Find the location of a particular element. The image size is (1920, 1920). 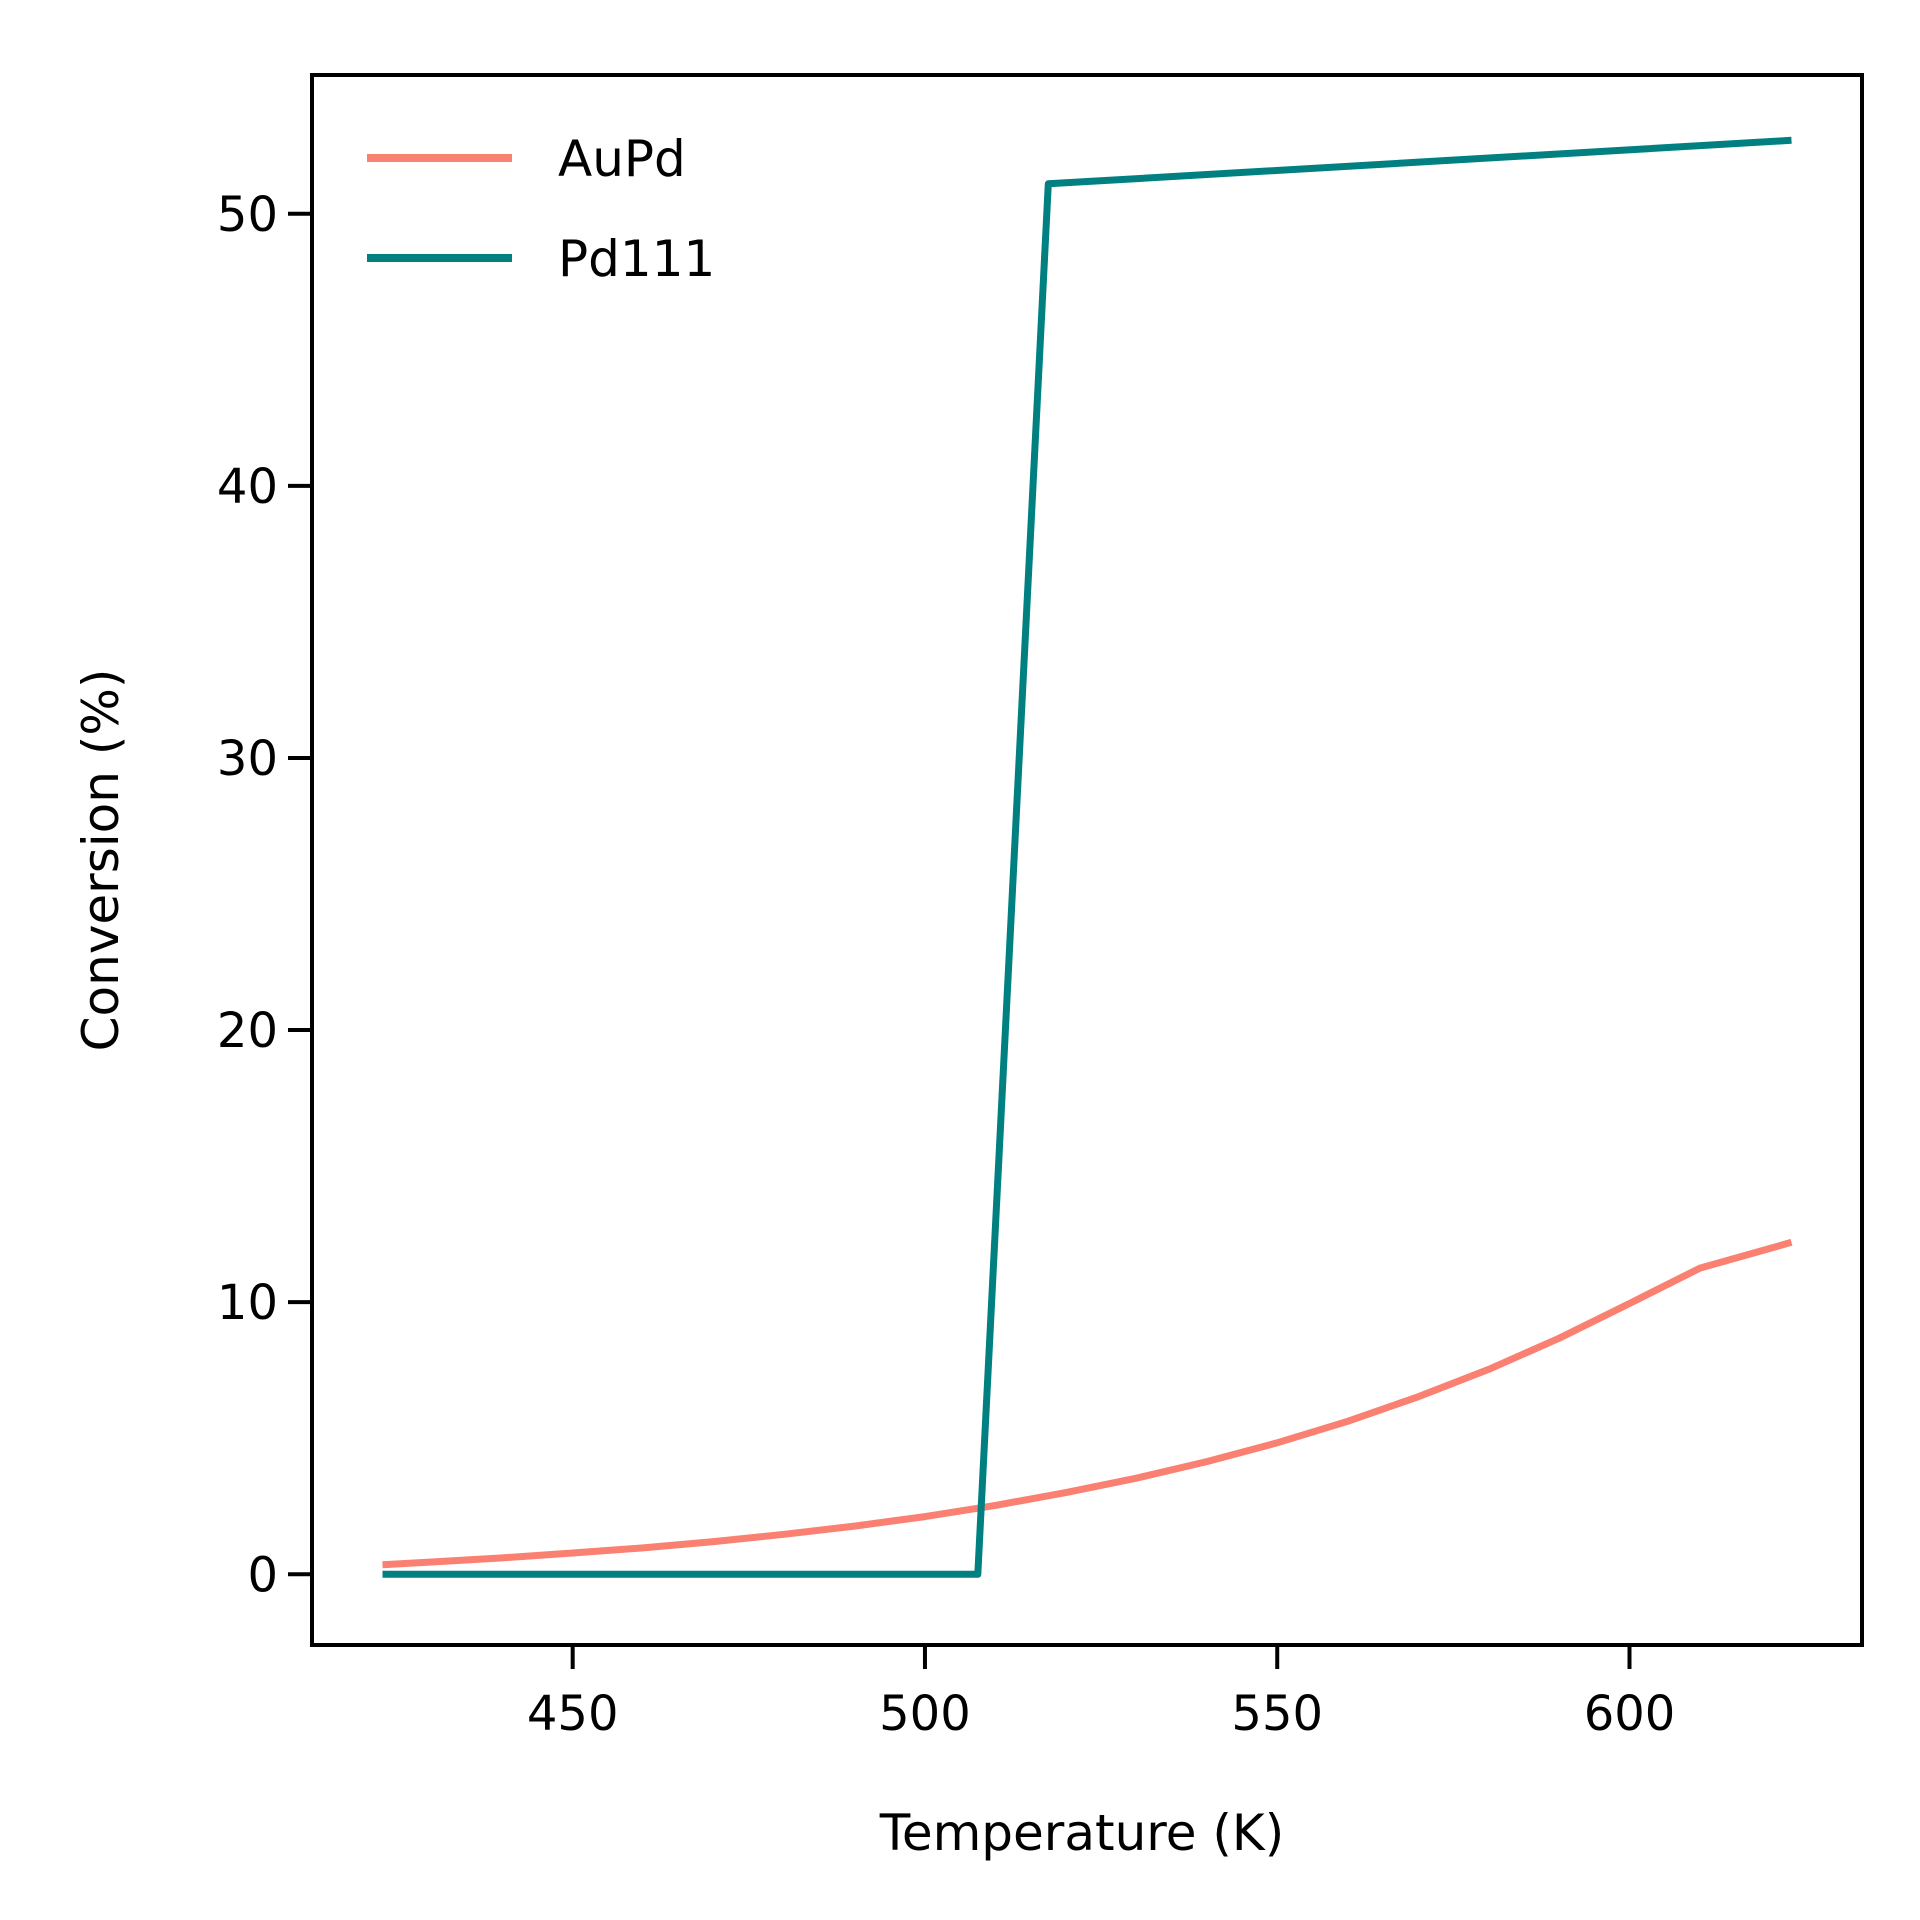

legend-label-aupd: AuPd is located at coordinates (622, 159).